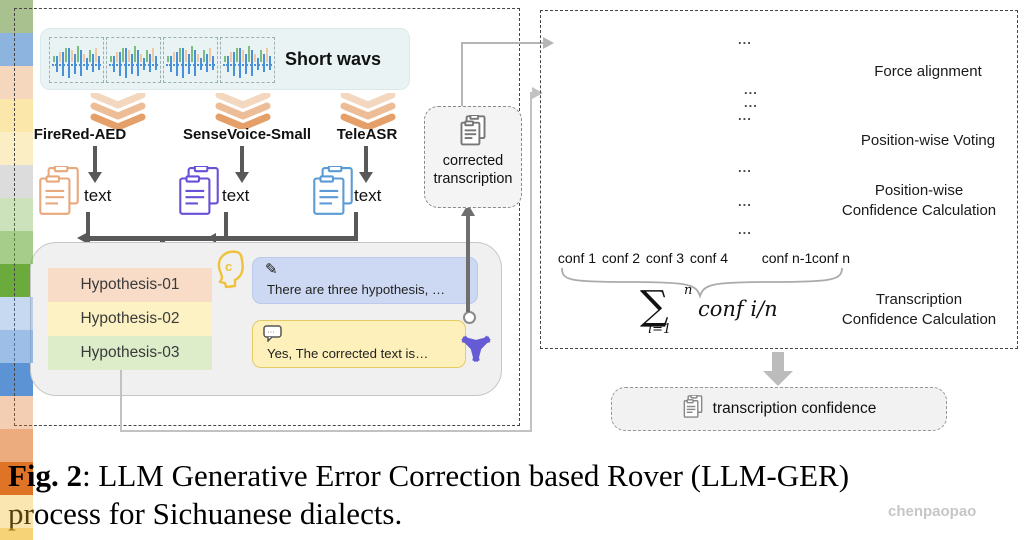  I want to click on sigma-upper-limit: n, so click(688, 290).